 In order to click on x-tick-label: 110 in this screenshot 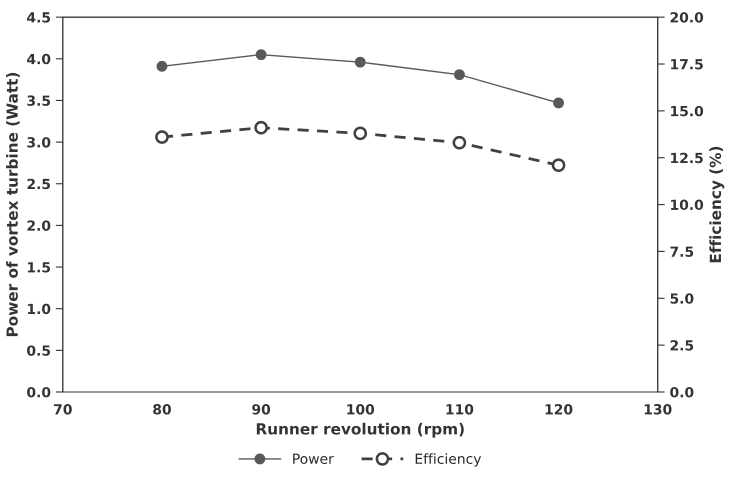, I will do `click(460, 409)`.